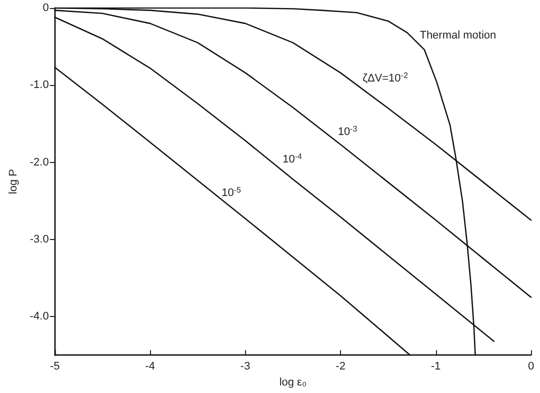 The image size is (540, 393). Describe the element at coordinates (14, 181) in the screenshot. I see `y-axis-title: log P` at that location.